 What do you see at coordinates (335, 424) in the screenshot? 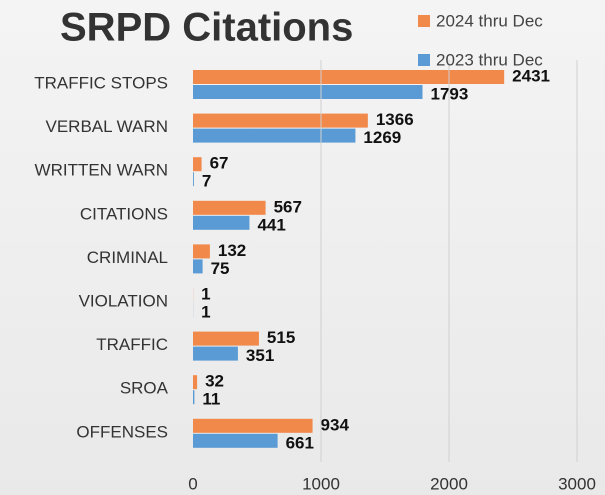
I see `data-label: 934` at bounding box center [335, 424].